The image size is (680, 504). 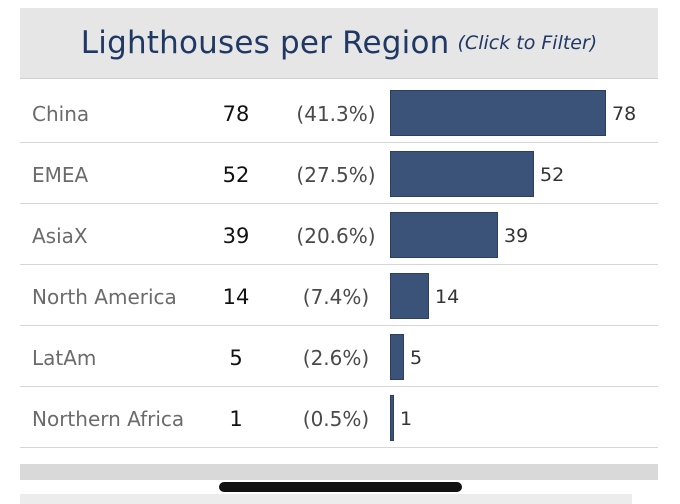 I want to click on region-label: LatAm, so click(x=64, y=358).